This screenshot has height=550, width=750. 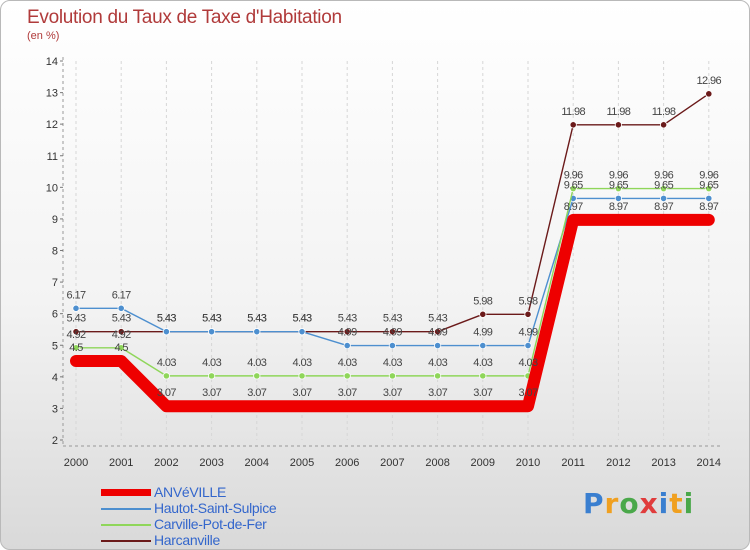 What do you see at coordinates (708, 176) in the screenshot?
I see `data-label-carville-pot-de-fer-2014: 9.96` at bounding box center [708, 176].